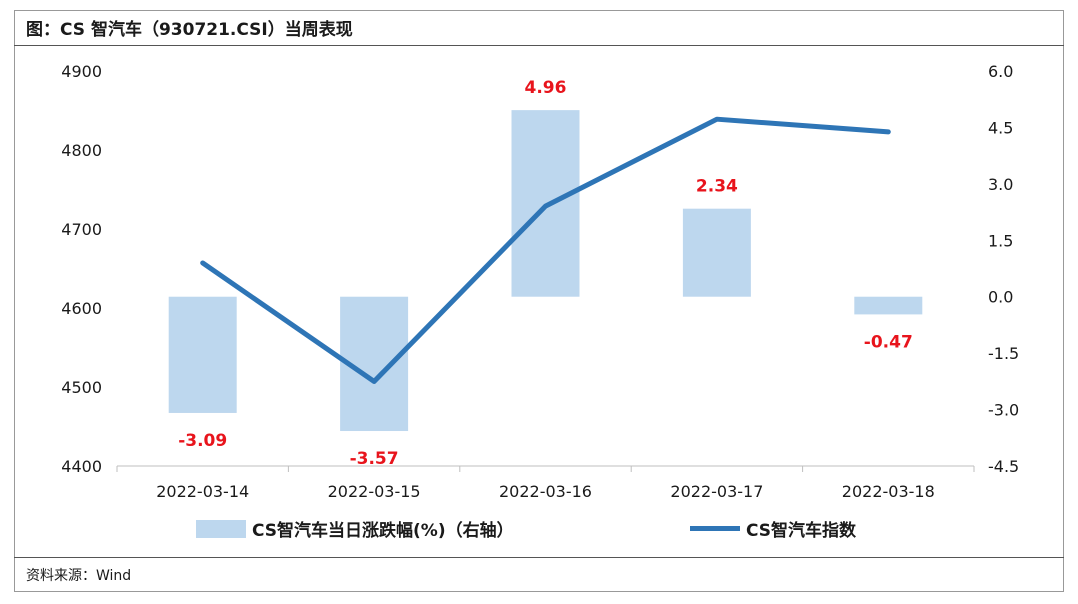 The width and height of the screenshot is (1078, 604). Describe the element at coordinates (716, 491) in the screenshot. I see `x-tick-label: 2022-03-17` at that location.